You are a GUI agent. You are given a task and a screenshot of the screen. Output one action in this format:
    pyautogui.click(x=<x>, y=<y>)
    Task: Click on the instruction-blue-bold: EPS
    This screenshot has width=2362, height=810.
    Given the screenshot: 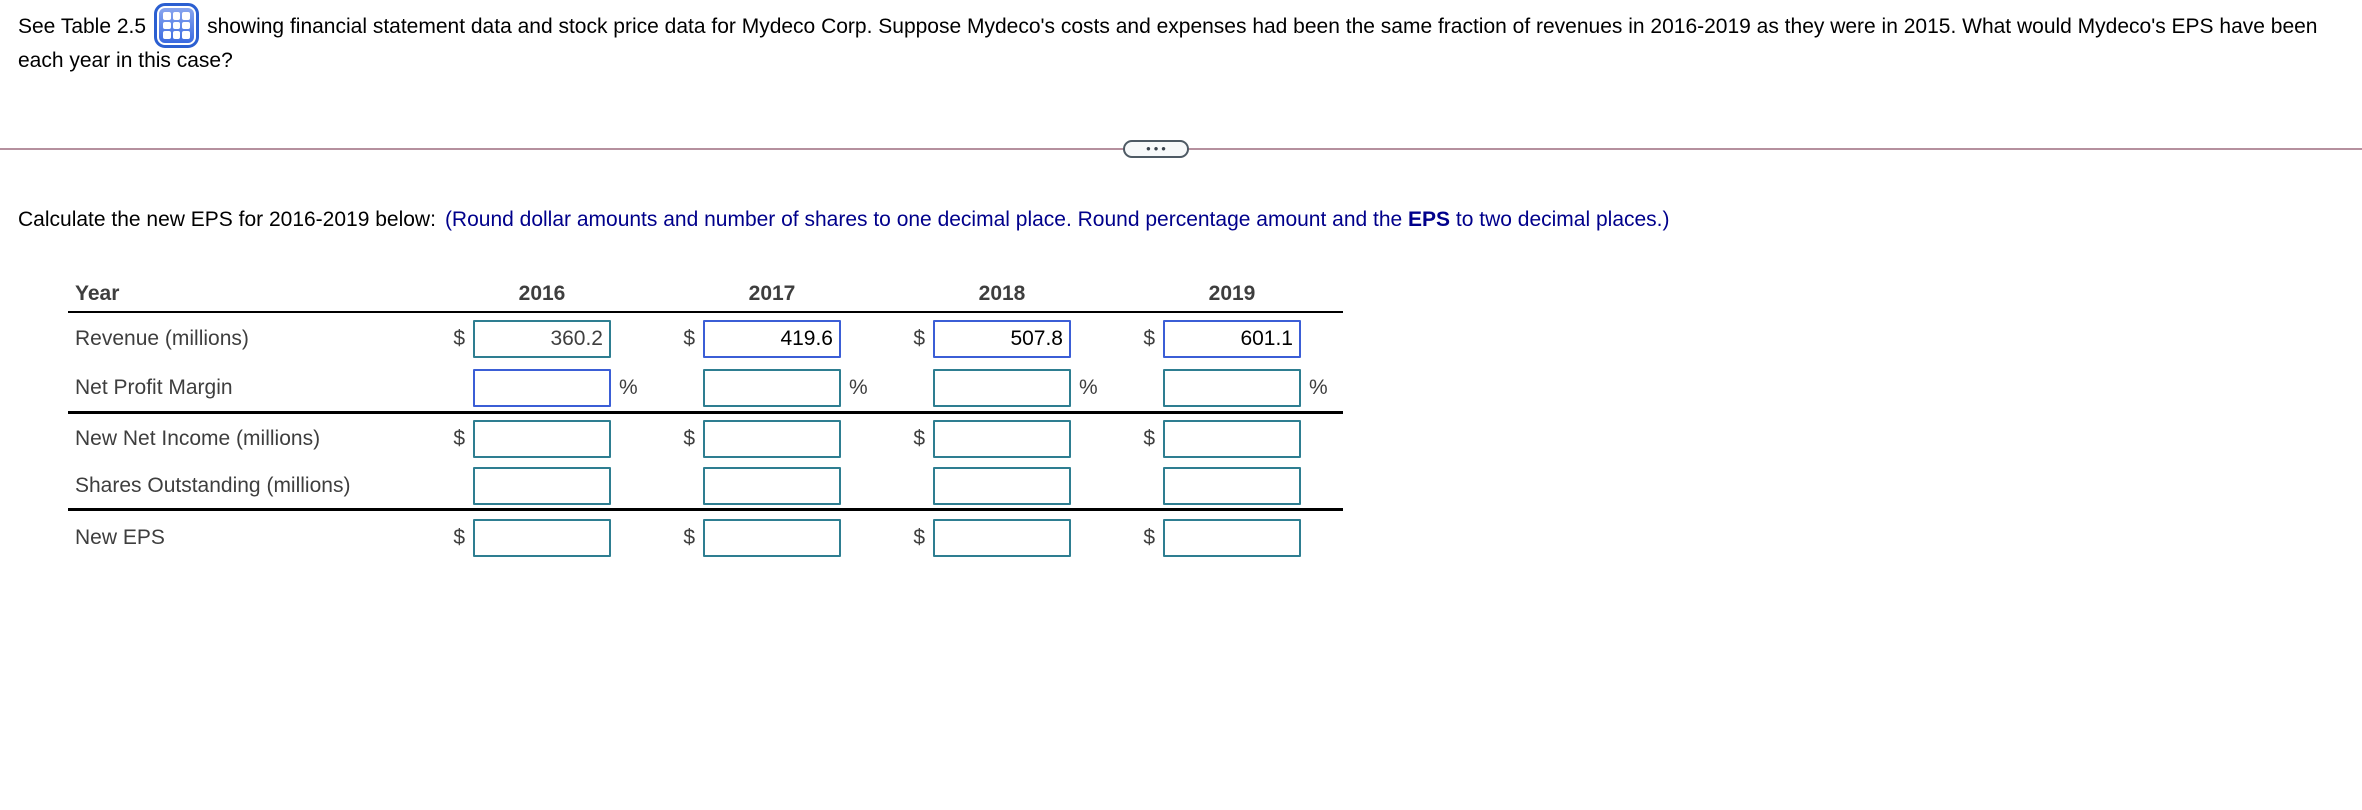 What is the action you would take?
    pyautogui.click(x=1429, y=219)
    